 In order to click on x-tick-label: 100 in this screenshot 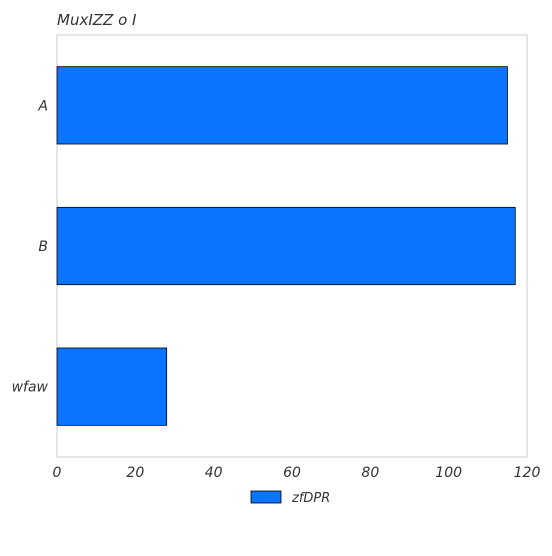, I will do `click(448, 473)`.